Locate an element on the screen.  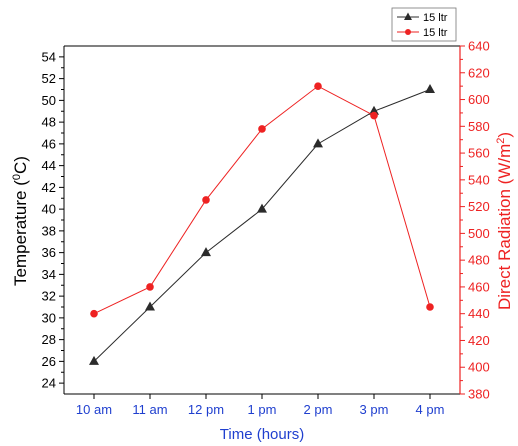
right-y-tick-label: 380 is located at coordinates (479, 394).